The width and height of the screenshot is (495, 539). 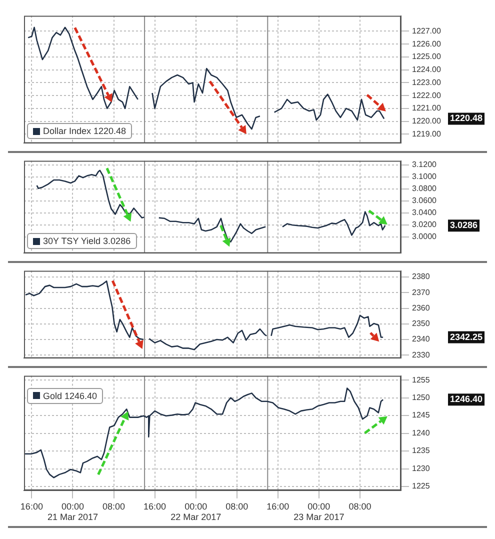 What do you see at coordinates (425, 201) in the screenshot?
I see `y-tick-label: 3.0600` at bounding box center [425, 201].